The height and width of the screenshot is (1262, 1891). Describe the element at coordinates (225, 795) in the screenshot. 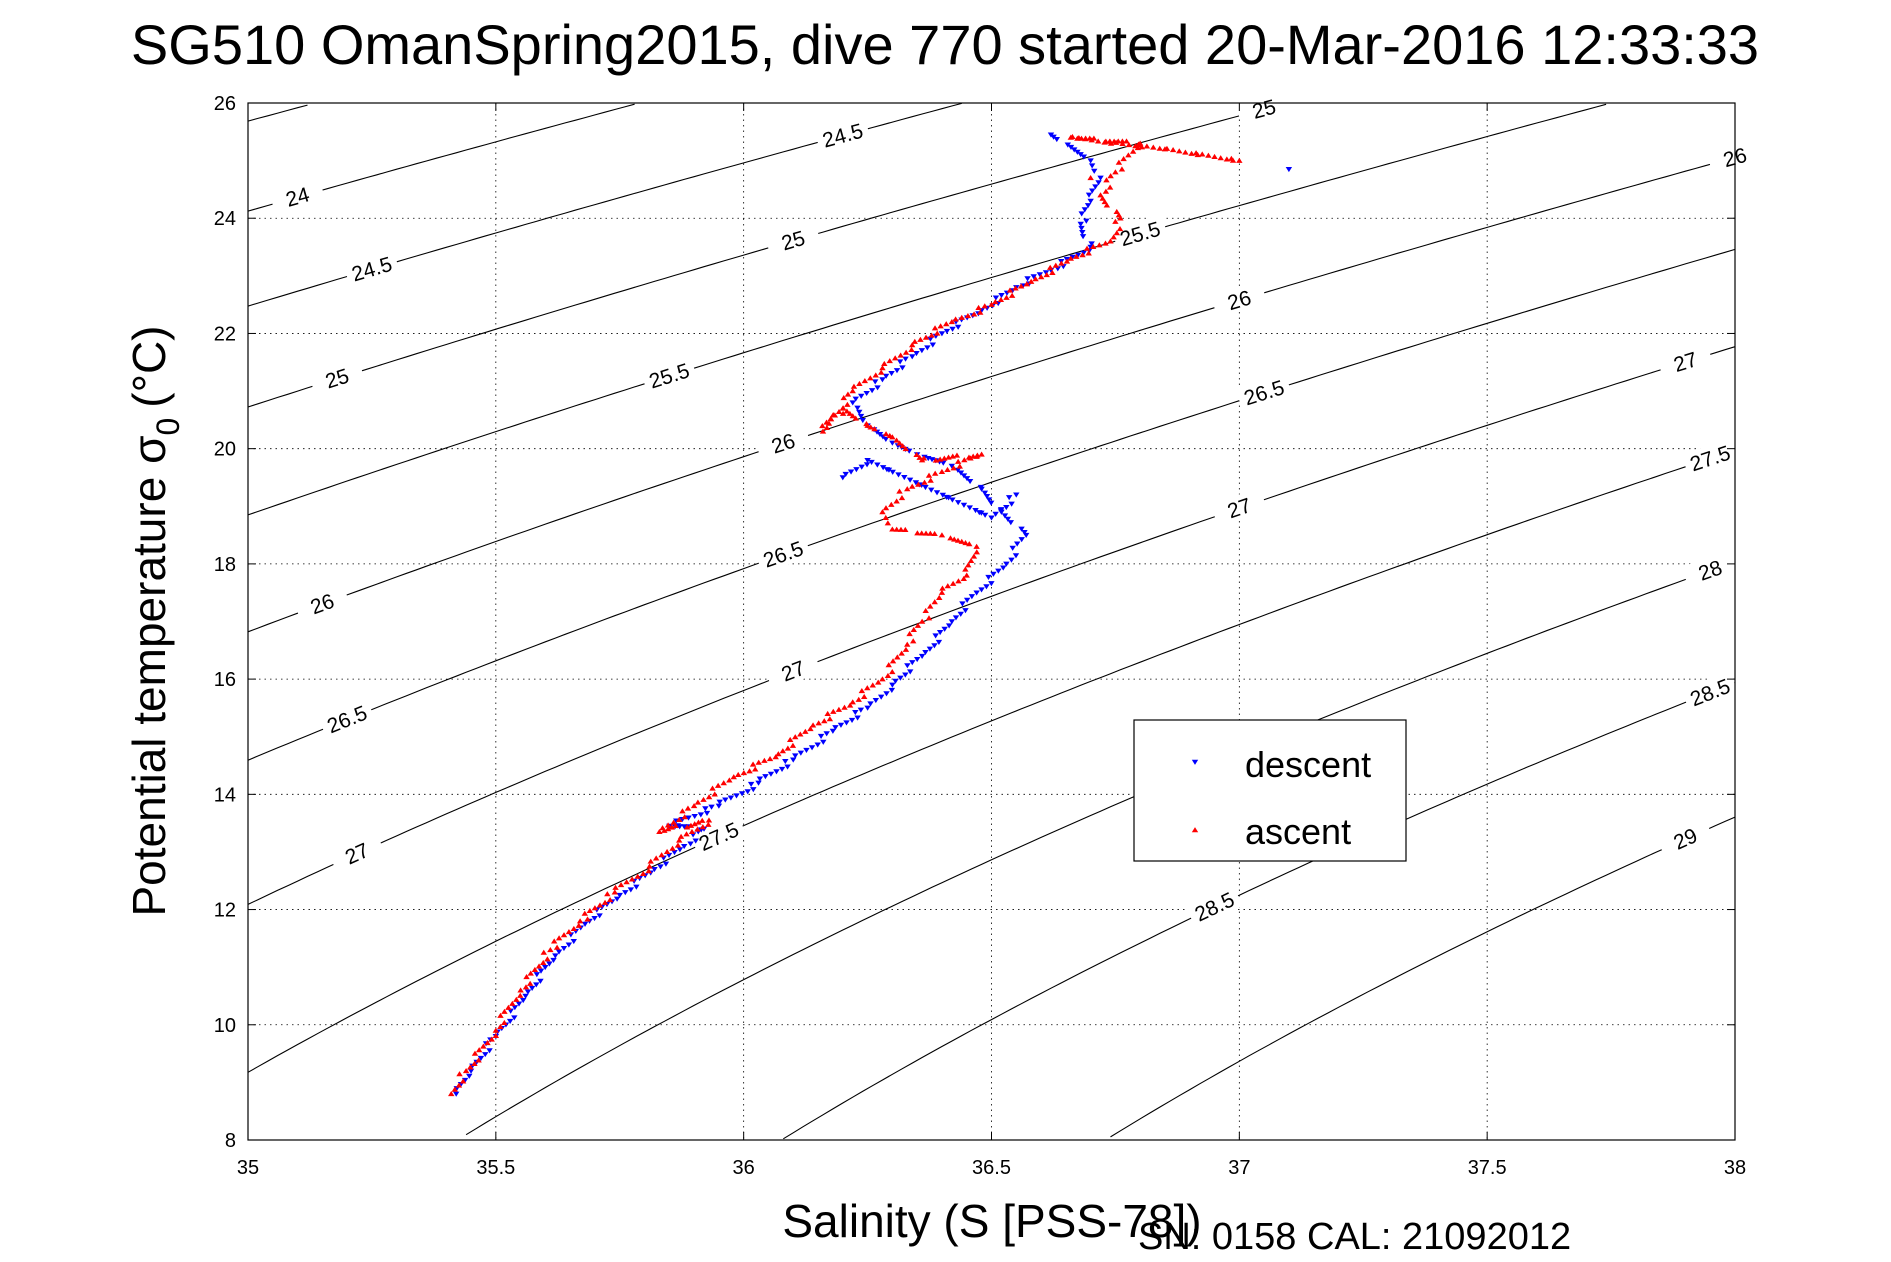

I see `y-tick-label: 14` at that location.